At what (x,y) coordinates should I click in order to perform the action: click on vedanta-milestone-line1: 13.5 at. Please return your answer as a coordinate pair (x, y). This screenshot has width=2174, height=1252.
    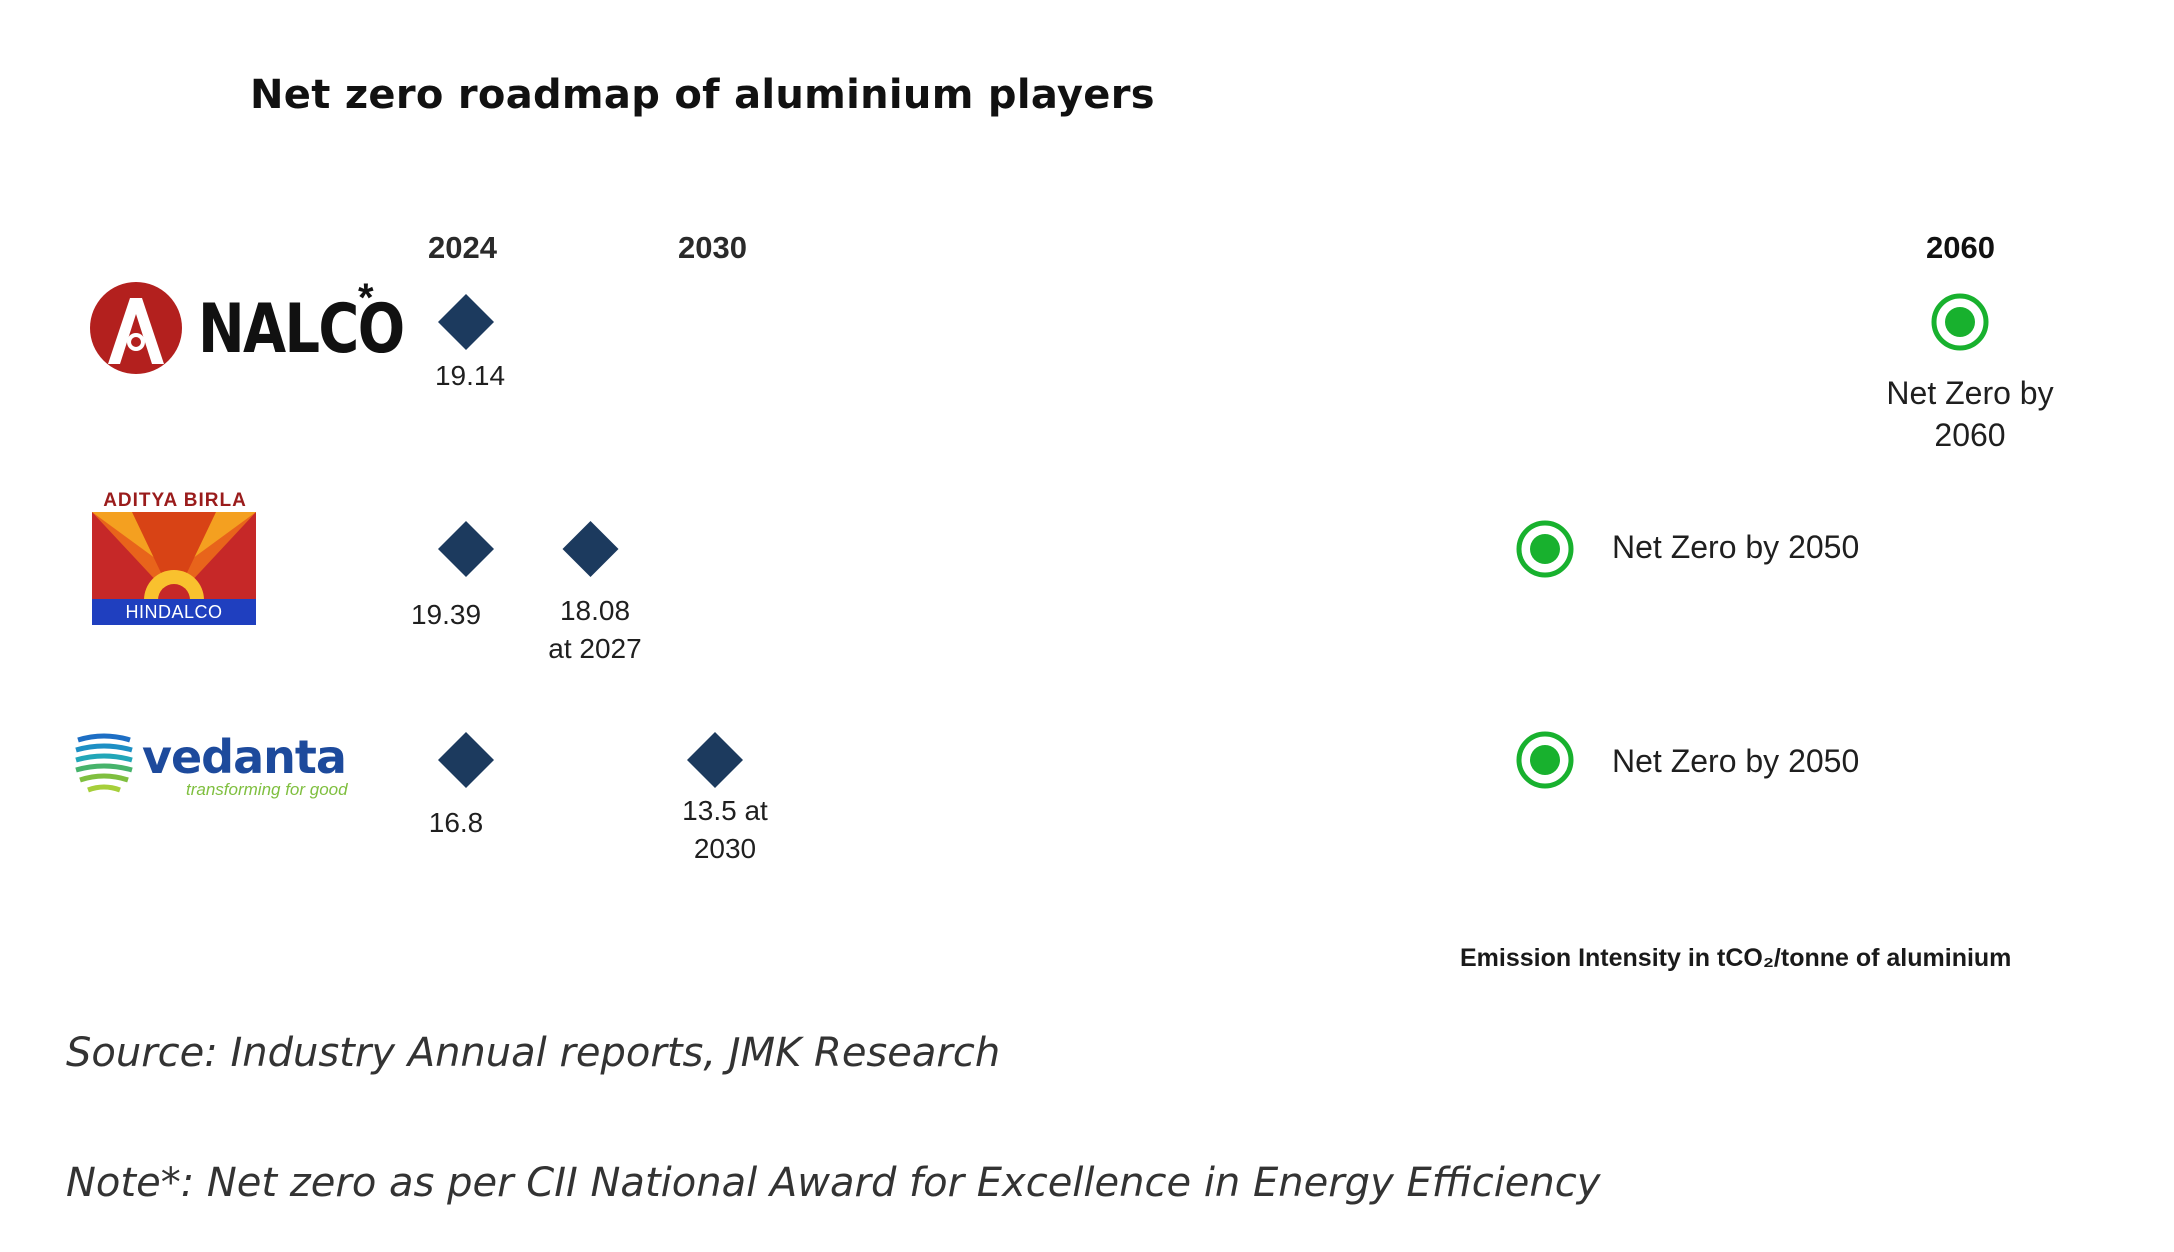
    Looking at the image, I should click on (725, 810).